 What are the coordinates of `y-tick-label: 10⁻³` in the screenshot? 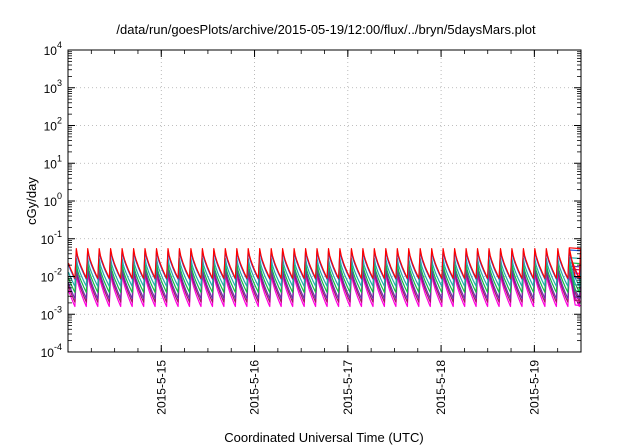 It's located at (51, 313).